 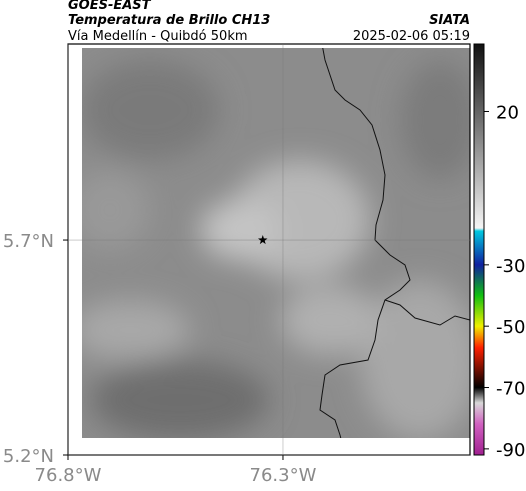 What do you see at coordinates (263, 240) in the screenshot?
I see `location-marker` at bounding box center [263, 240].